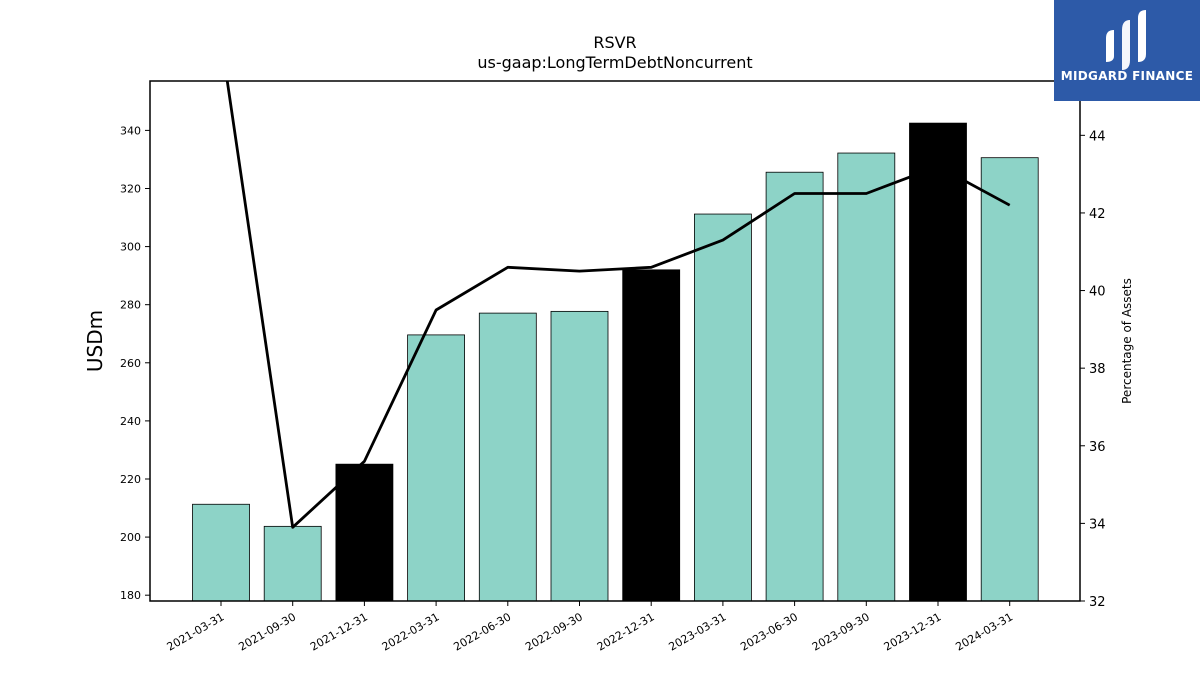  I want to click on y-tick-label: 240, so click(130, 421).